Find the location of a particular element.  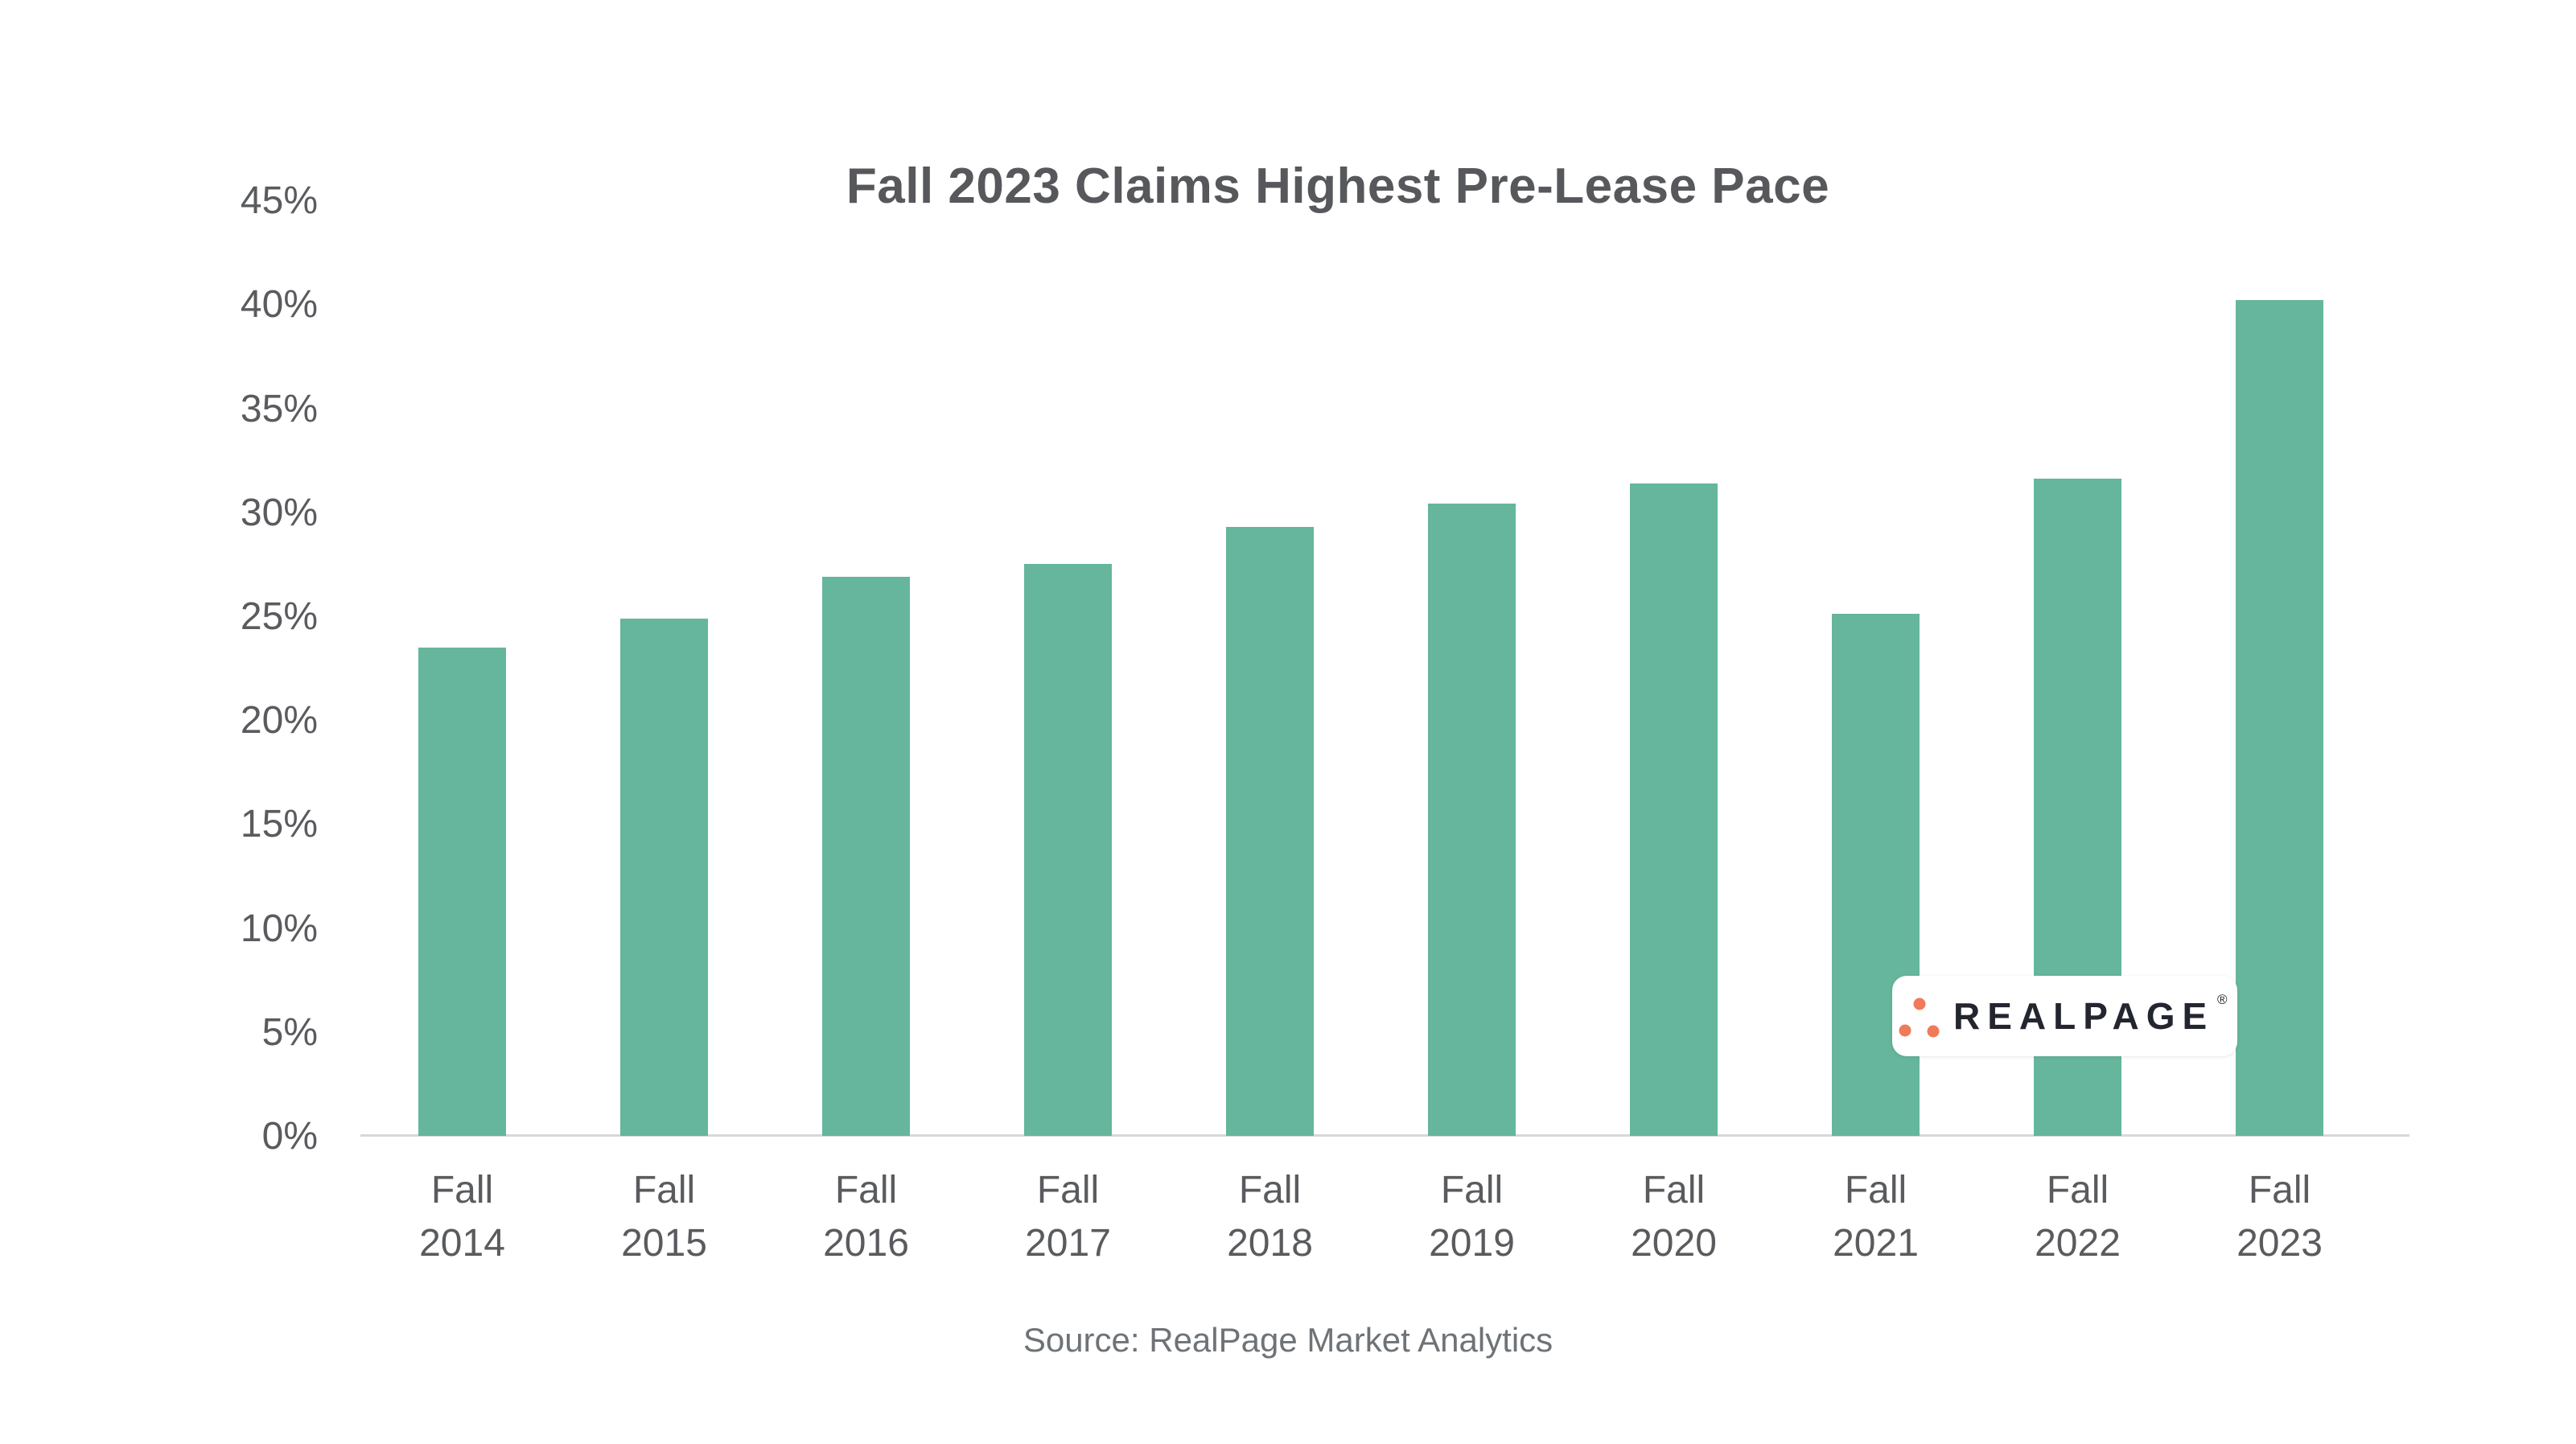

y-tick-label: 5% is located at coordinates (289, 1032).